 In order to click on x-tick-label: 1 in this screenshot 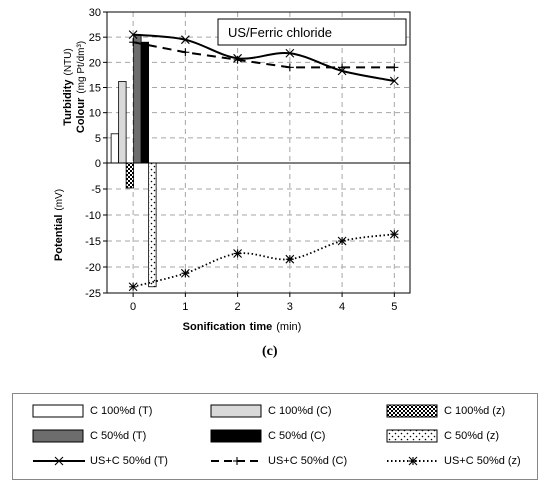, I will do `click(185, 307)`.